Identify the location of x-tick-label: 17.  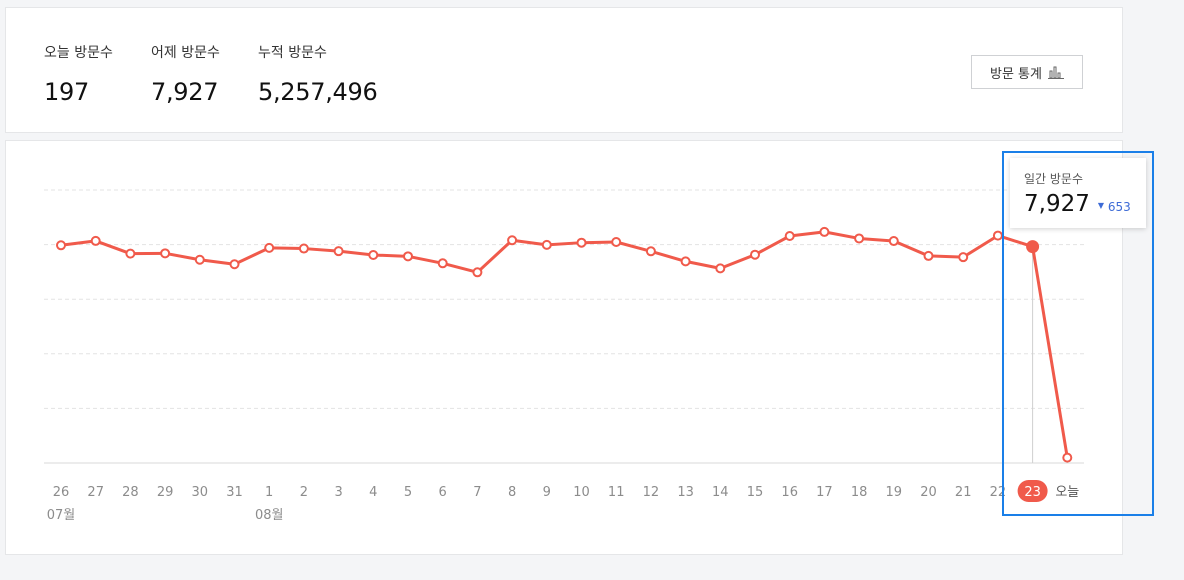
(824, 492).